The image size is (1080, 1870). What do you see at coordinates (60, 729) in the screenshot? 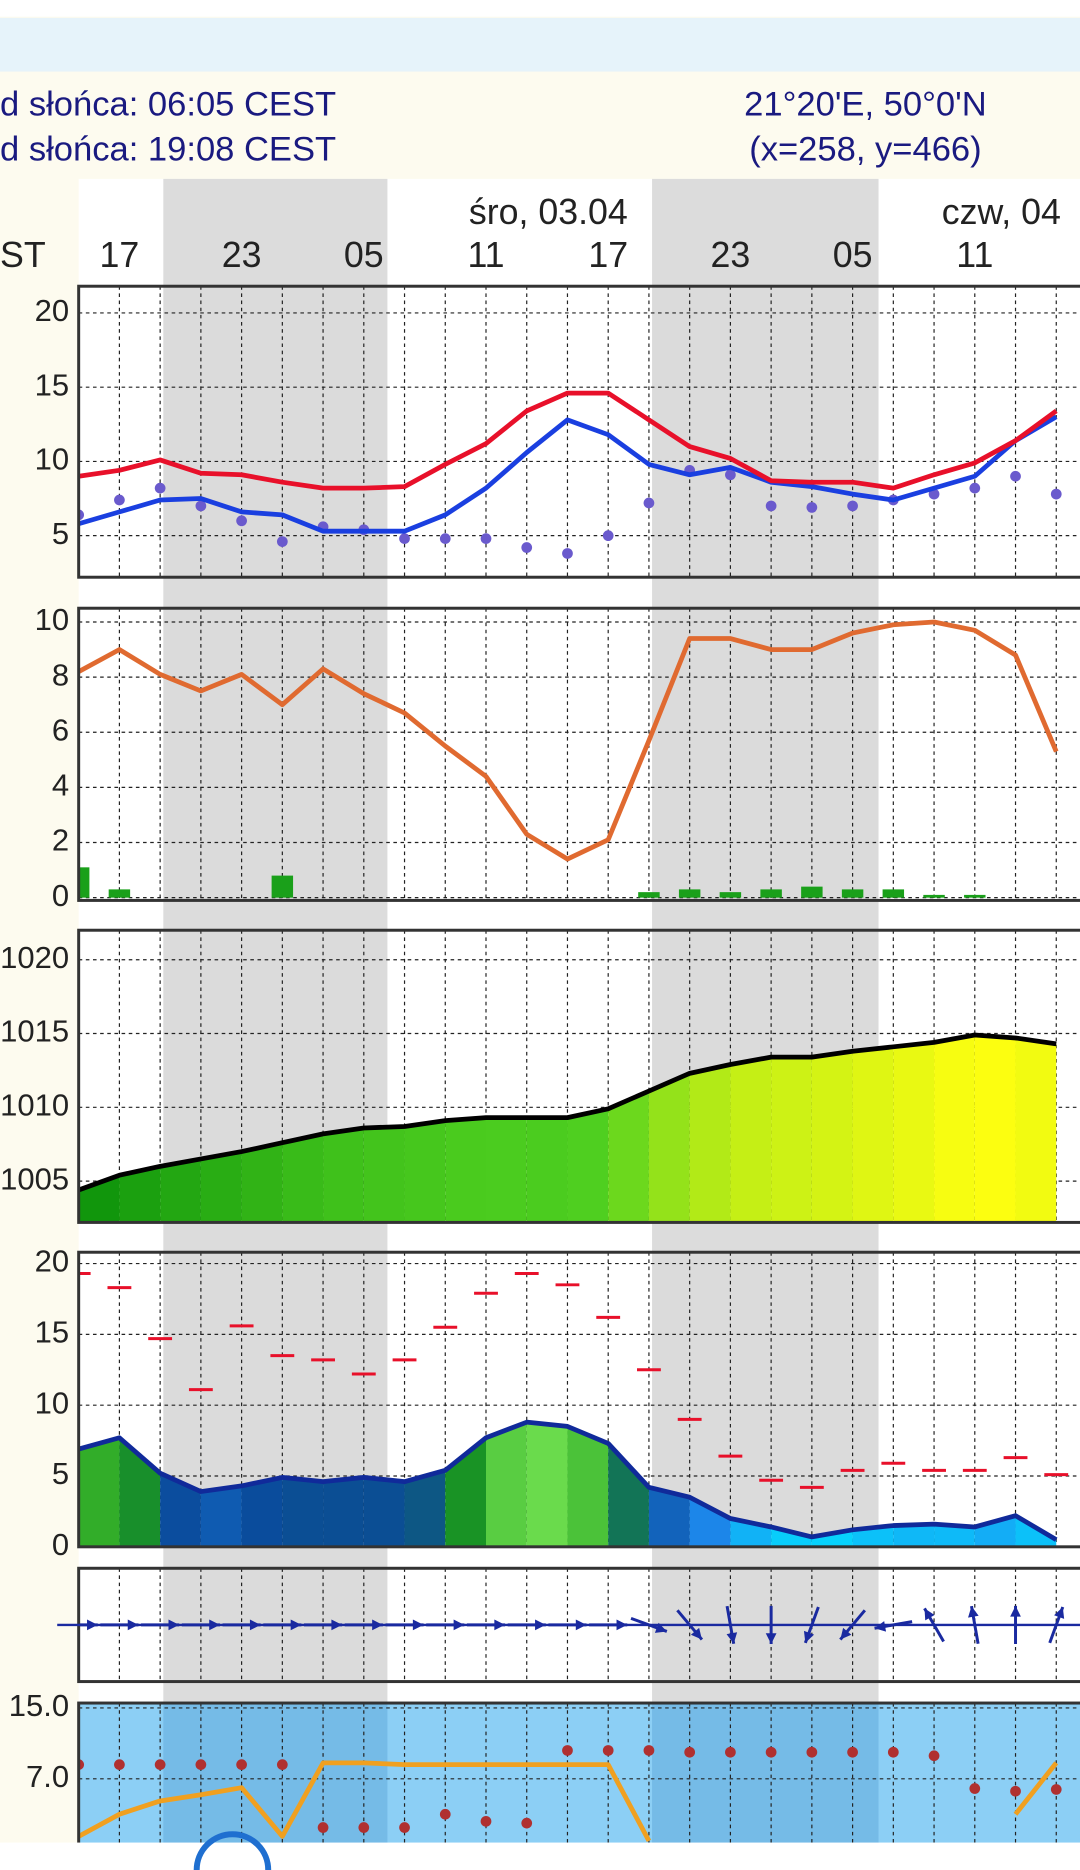
I see `y-tick-label: 6` at bounding box center [60, 729].